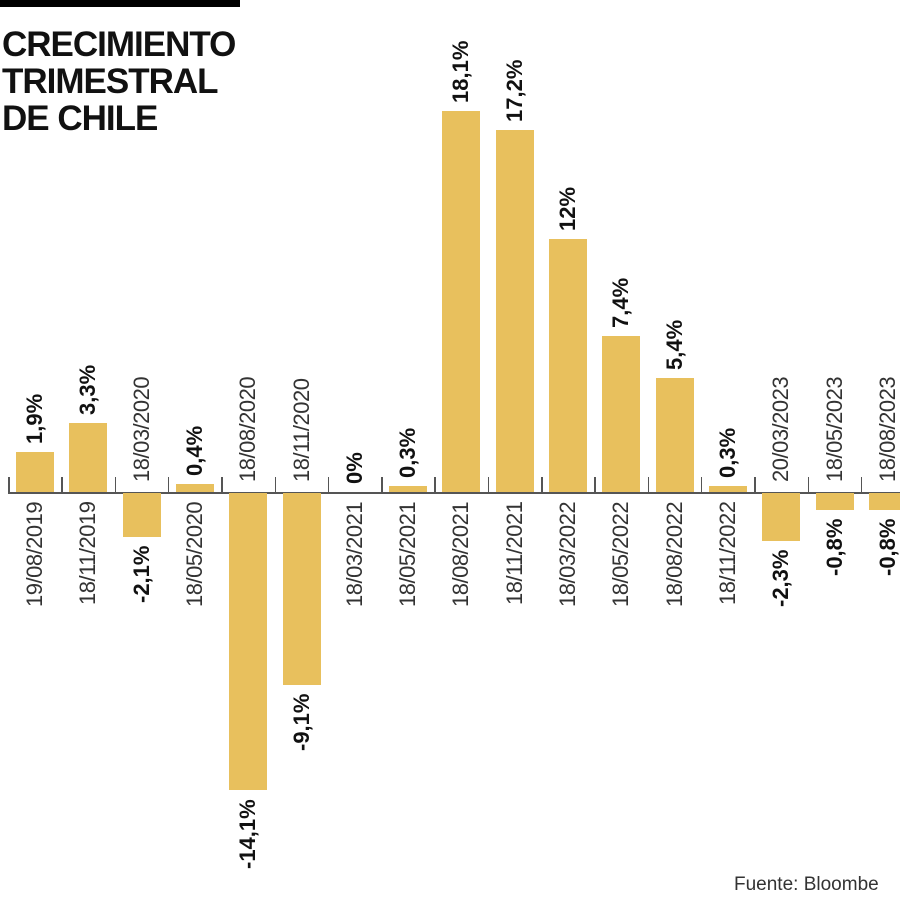  I want to click on value-label: 7,4%, so click(621, 303).